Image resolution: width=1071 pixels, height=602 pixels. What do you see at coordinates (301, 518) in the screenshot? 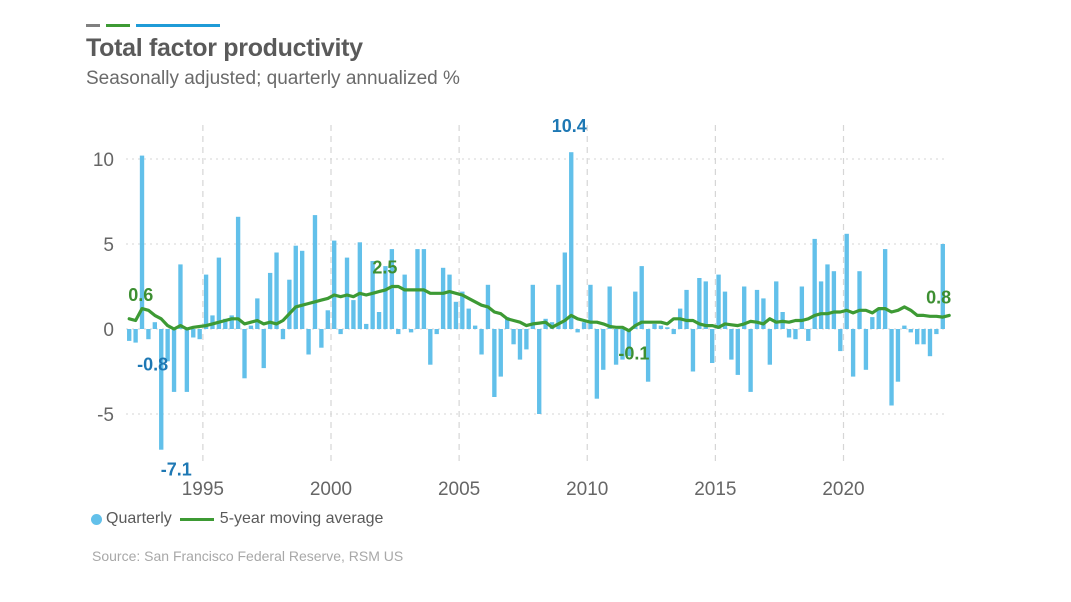
I see `legend-moving-average-label: 5-year moving average` at bounding box center [301, 518].